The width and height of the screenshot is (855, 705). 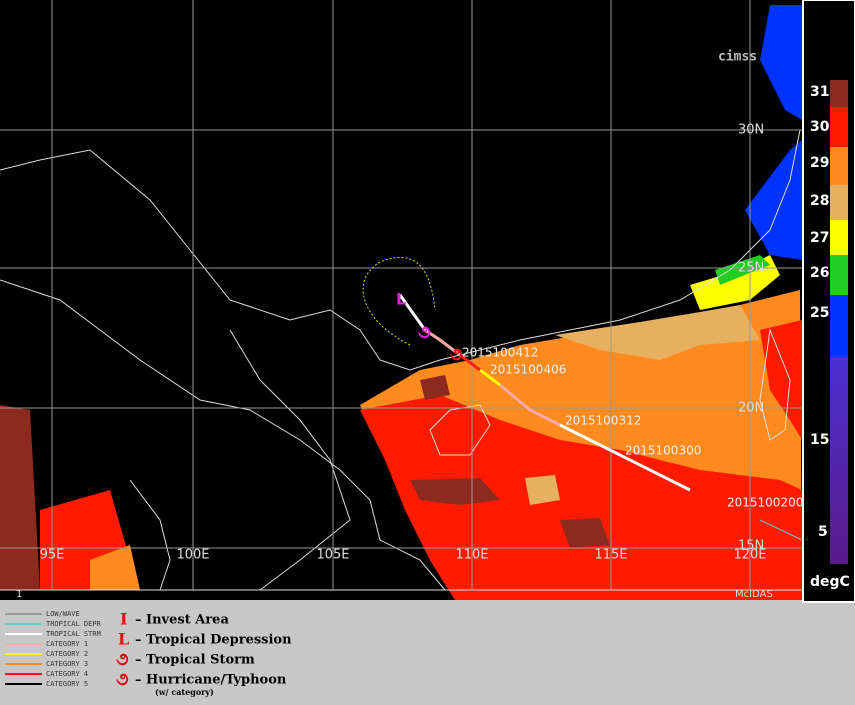 What do you see at coordinates (123, 619) in the screenshot?
I see `legend-symbol: I` at bounding box center [123, 619].